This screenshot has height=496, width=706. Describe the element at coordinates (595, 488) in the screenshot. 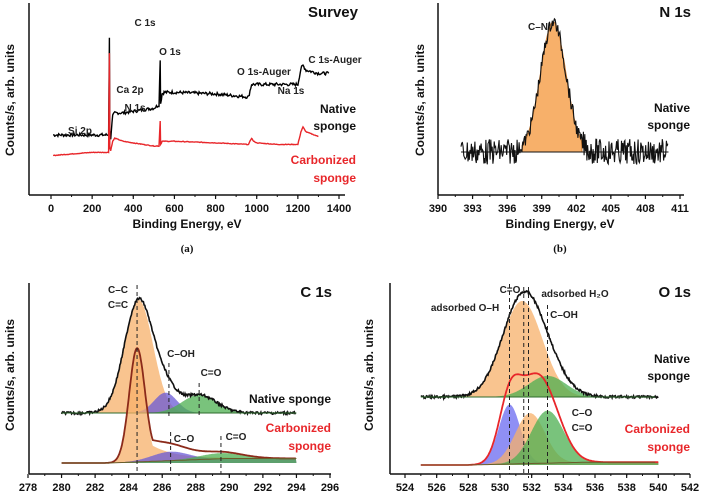

I see `x-tick-label: 536` at that location.